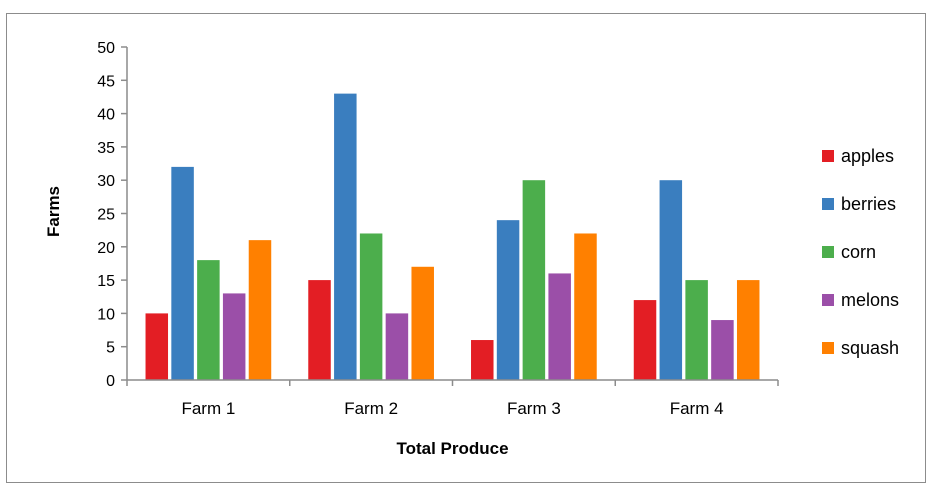 The image size is (929, 486). I want to click on legend-swatch-apples, so click(828, 156).